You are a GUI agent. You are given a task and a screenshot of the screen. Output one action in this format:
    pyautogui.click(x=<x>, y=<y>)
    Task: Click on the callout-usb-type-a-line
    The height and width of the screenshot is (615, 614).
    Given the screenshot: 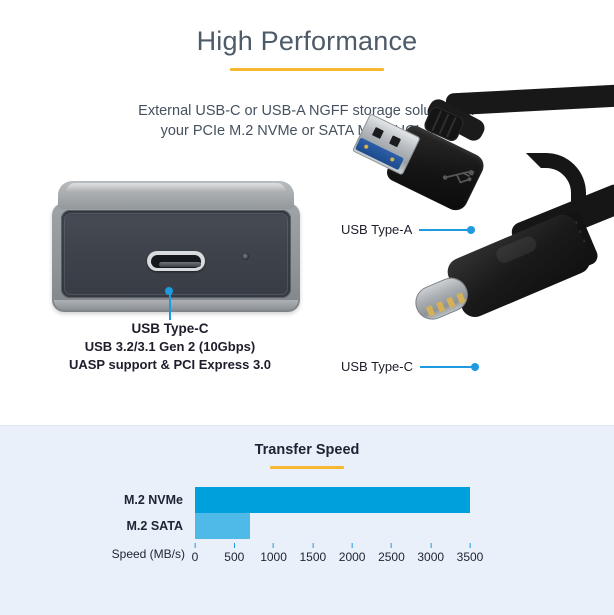 What is the action you would take?
    pyautogui.click(x=444, y=229)
    